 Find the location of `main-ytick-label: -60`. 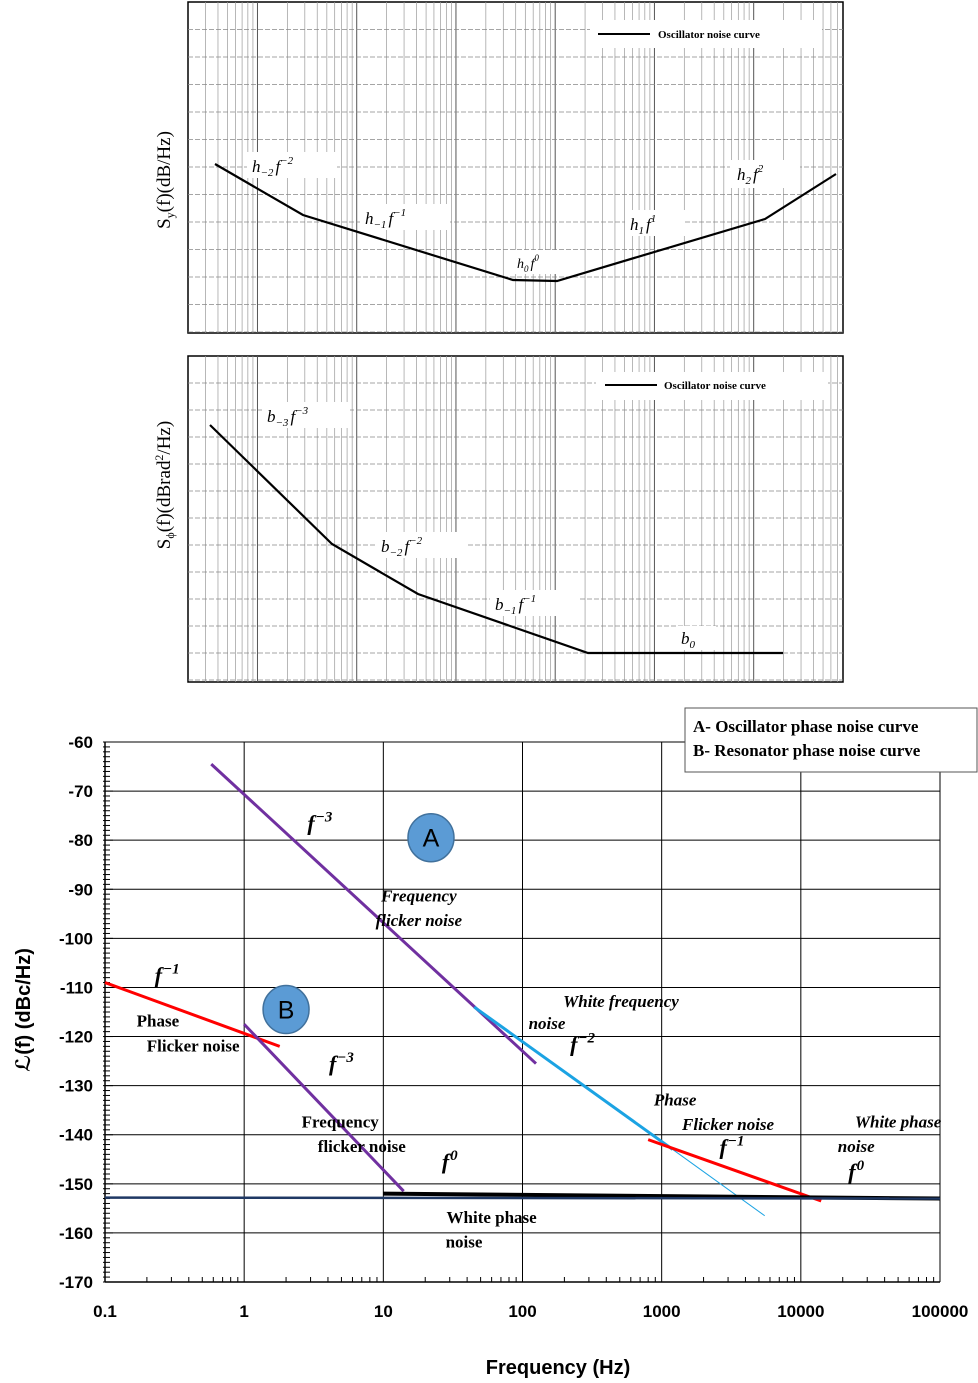

main-ytick-label: -60 is located at coordinates (80, 742).